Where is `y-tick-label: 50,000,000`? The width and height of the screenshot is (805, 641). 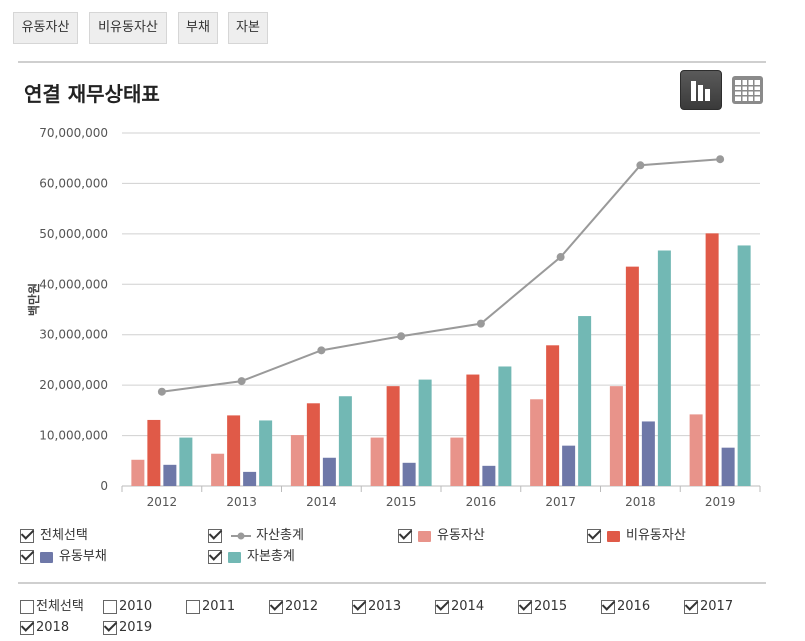 y-tick-label: 50,000,000 is located at coordinates (73, 234).